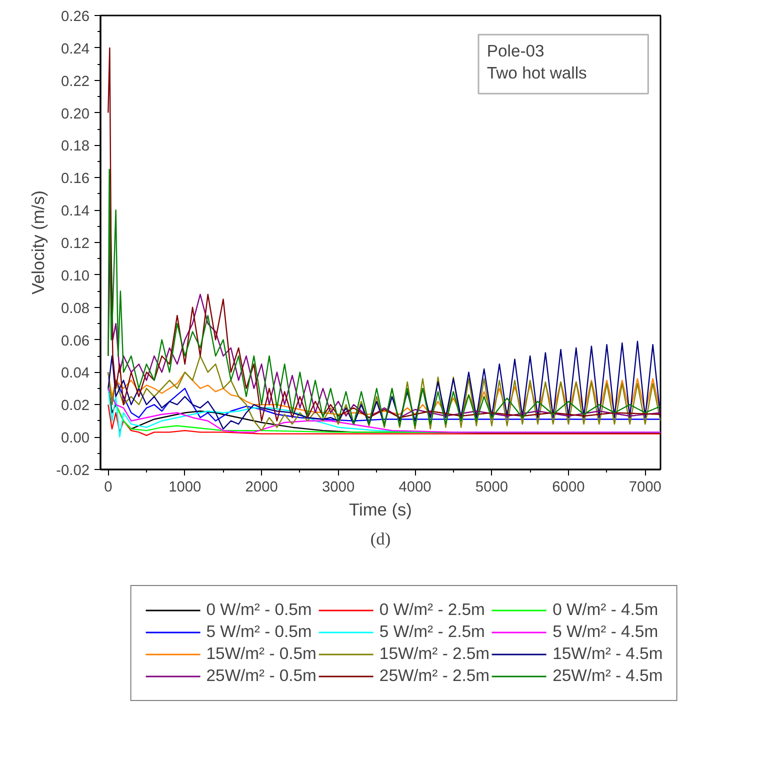  Describe the element at coordinates (261, 654) in the screenshot. I see `legend-label: 15W/m² - 0.5m` at that location.